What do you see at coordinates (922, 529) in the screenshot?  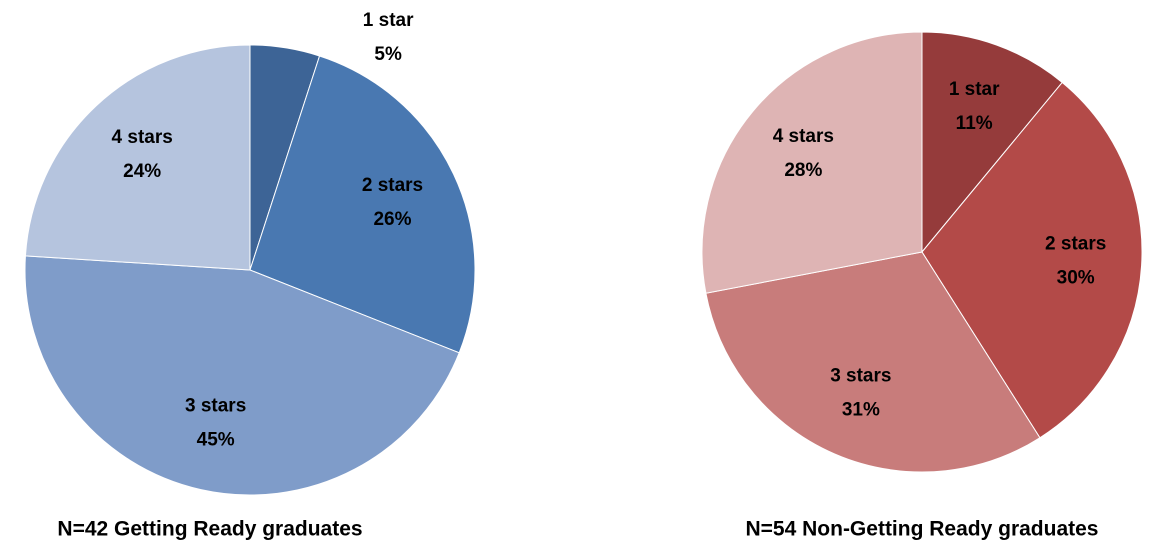 I see `chart-title: N=54 Non-Getting Ready graduates` at bounding box center [922, 529].